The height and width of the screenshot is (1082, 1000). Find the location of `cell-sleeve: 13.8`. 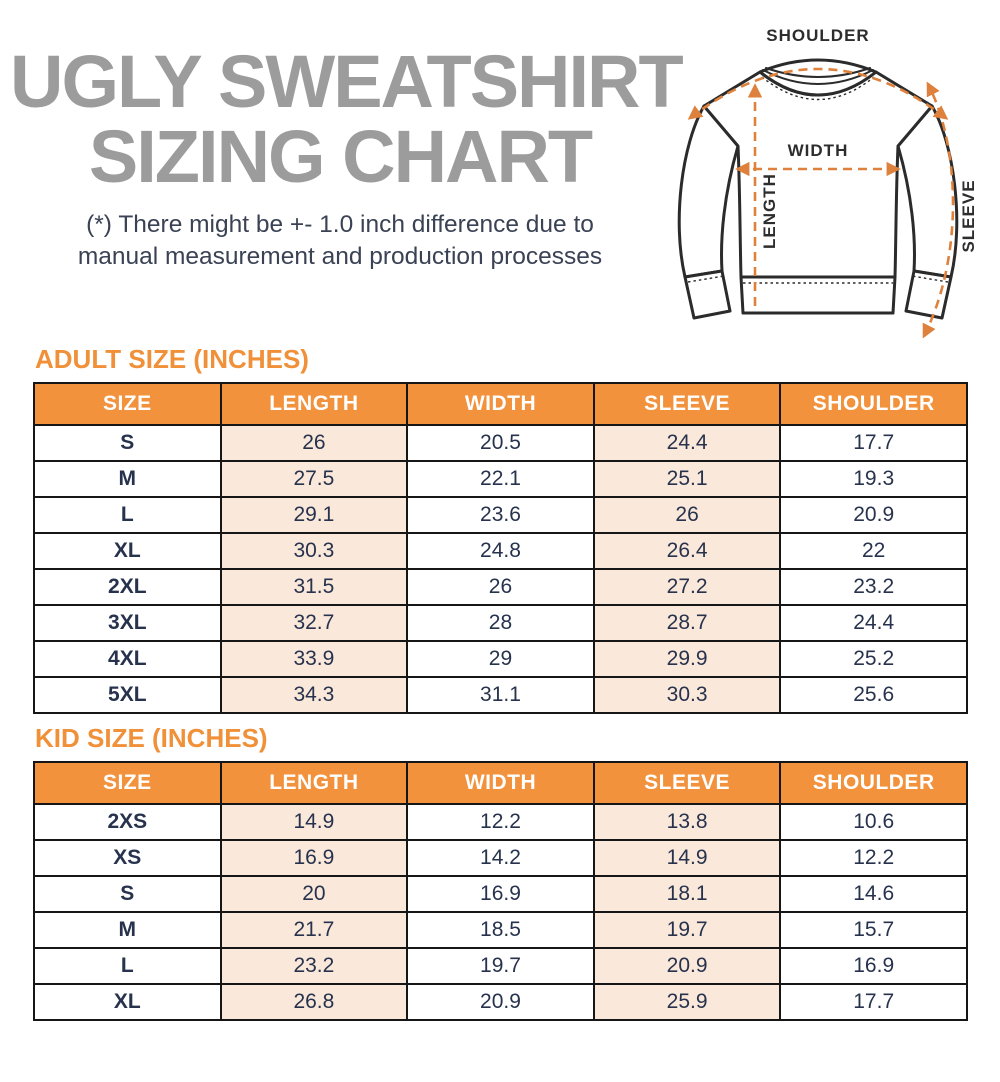

cell-sleeve: 13.8 is located at coordinates (687, 822).